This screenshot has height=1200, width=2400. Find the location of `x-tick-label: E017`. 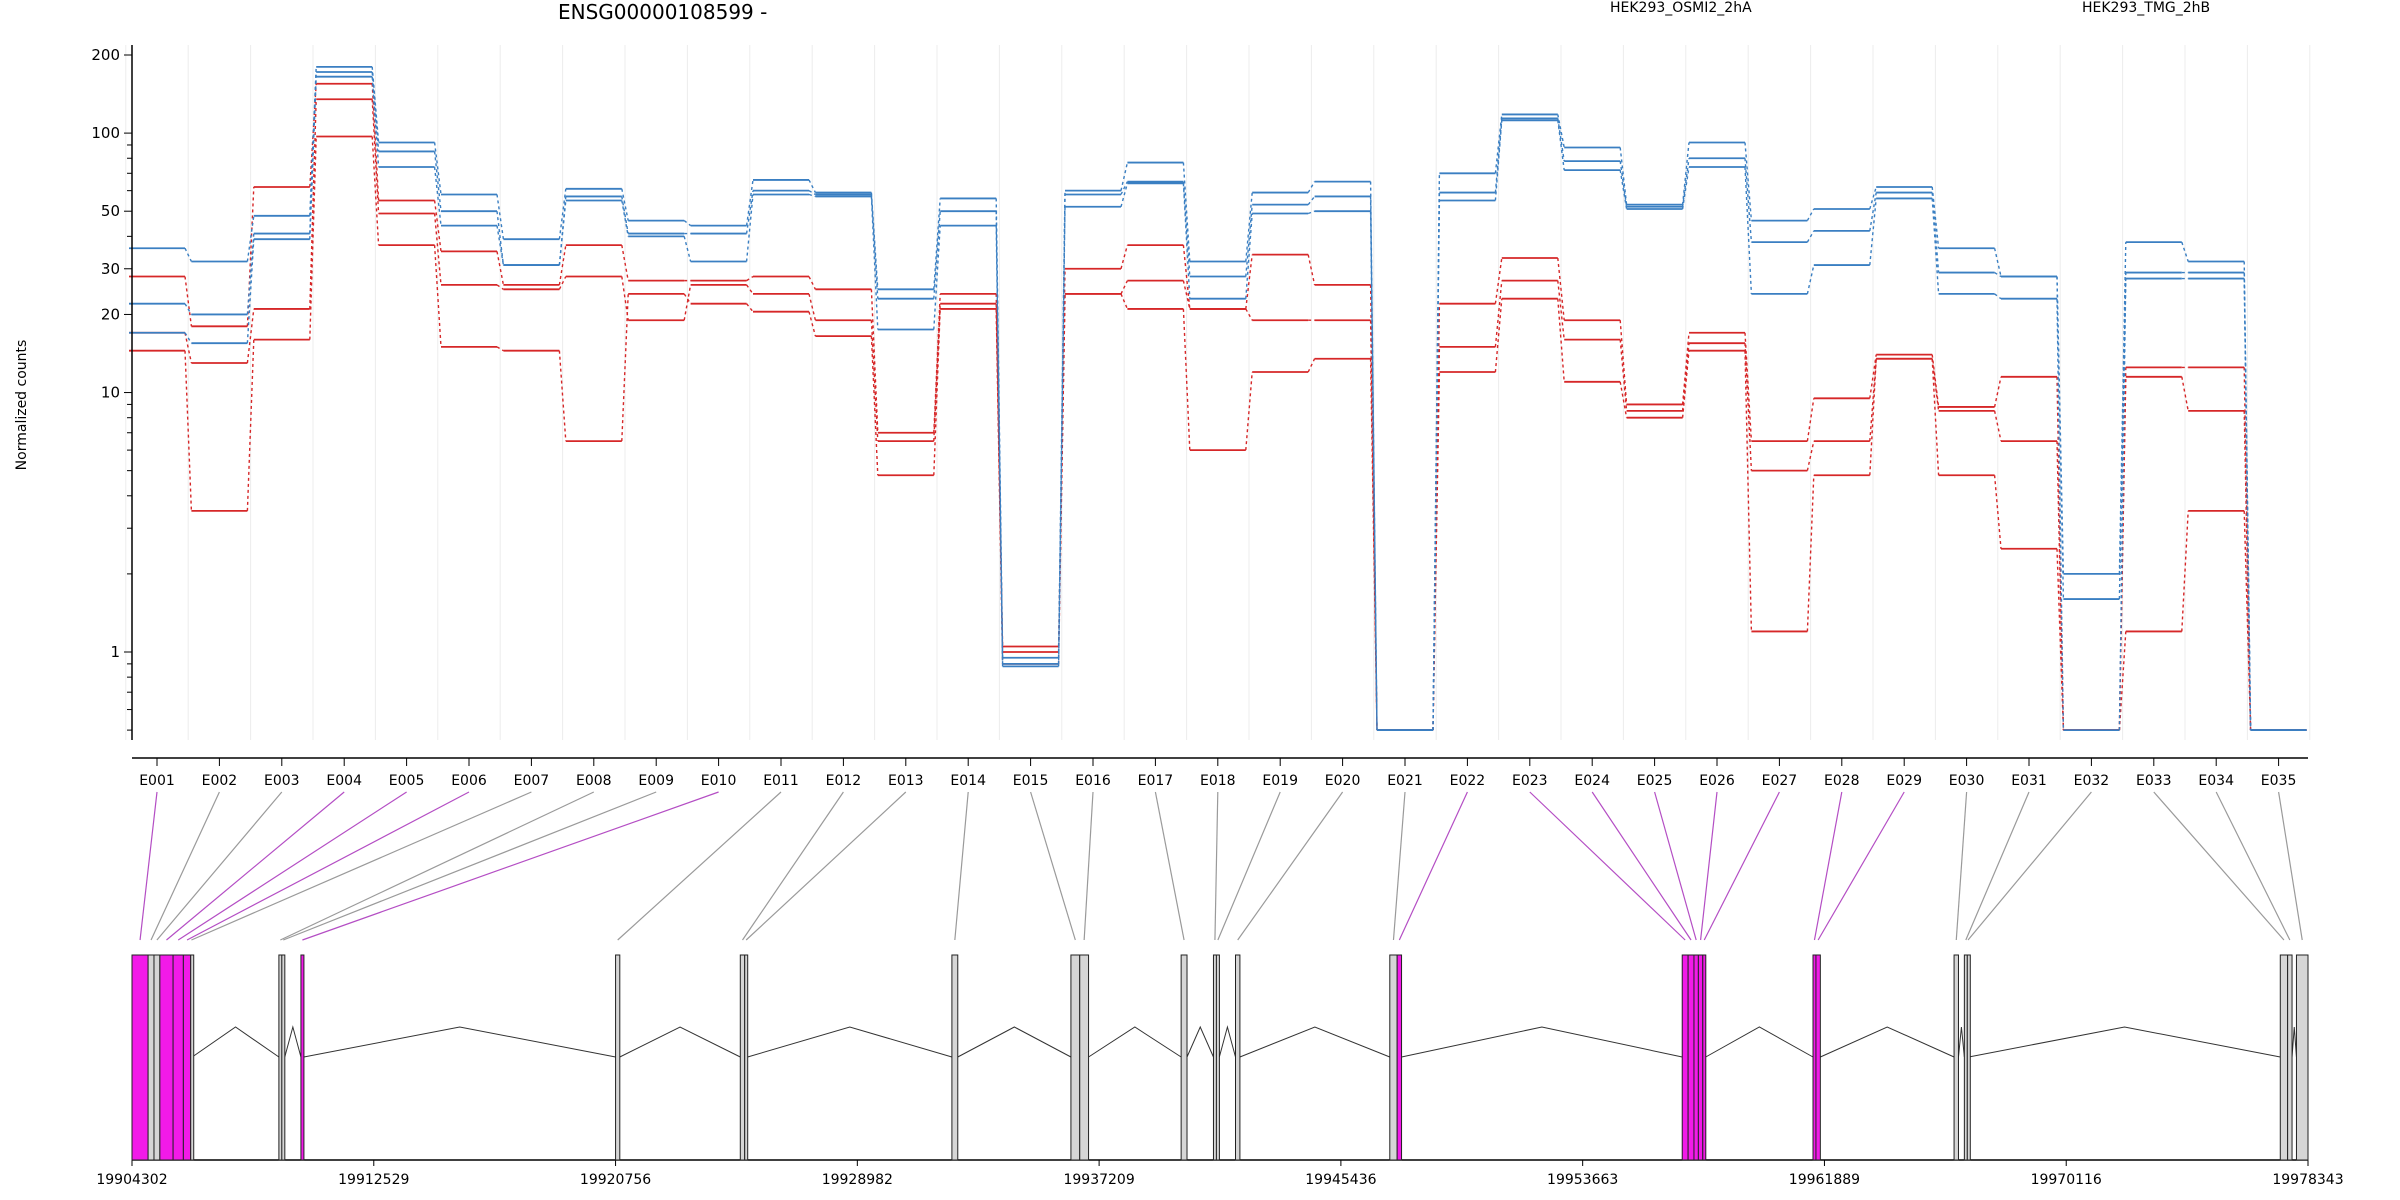

x-tick-label: E017 is located at coordinates (1156, 781).